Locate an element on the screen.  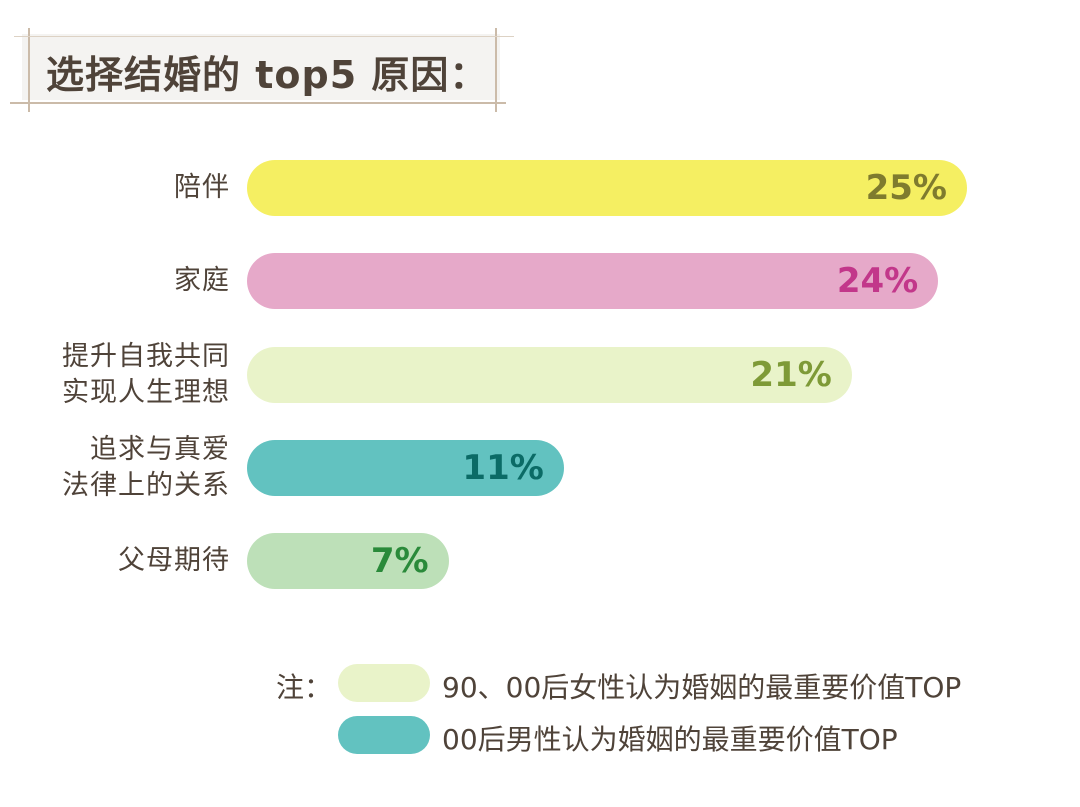
legend-label-male: 00后男性认为婚姻的最重要价值TOP is located at coordinates (670, 739).